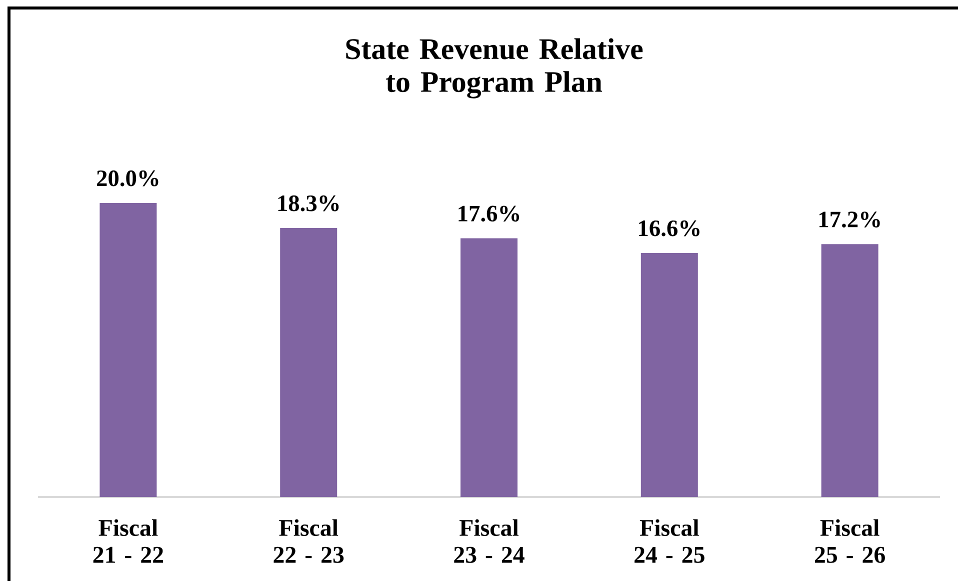 This screenshot has width=958, height=581. I want to click on x-tick-label: Fiscal 21 - 22, so click(128, 541).